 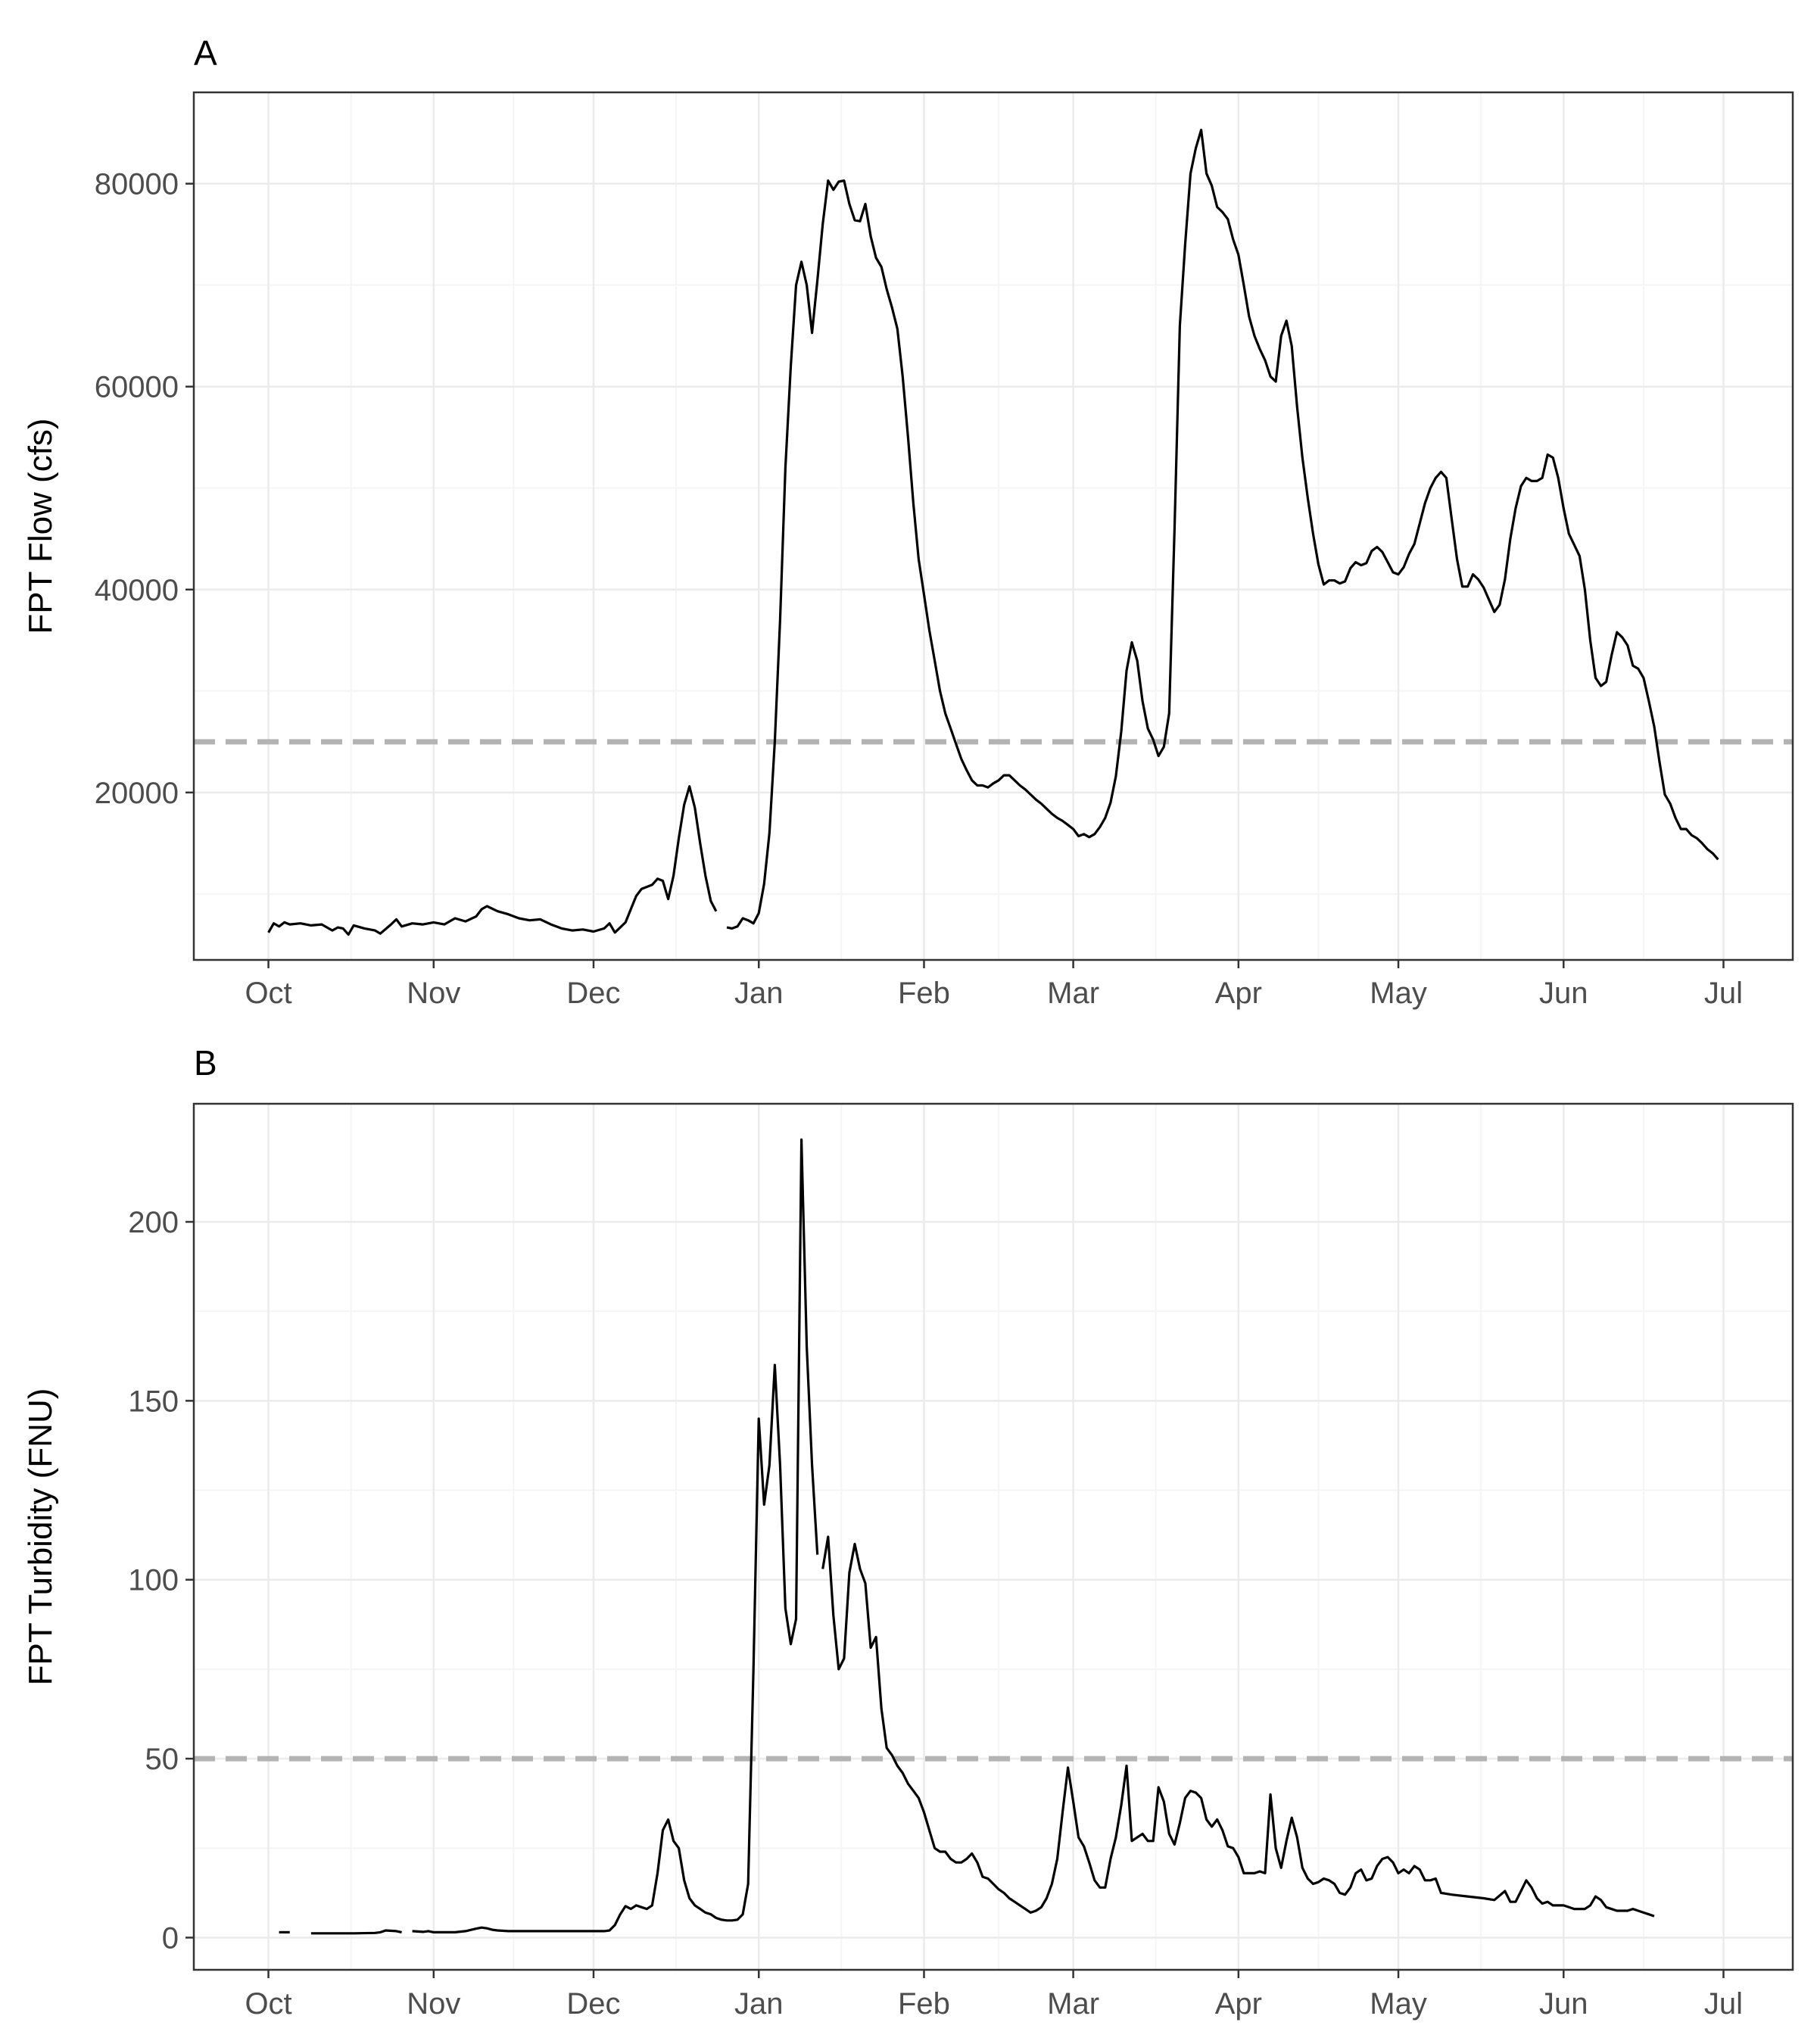 I want to click on y-tick-label: 0, so click(x=170, y=1938).